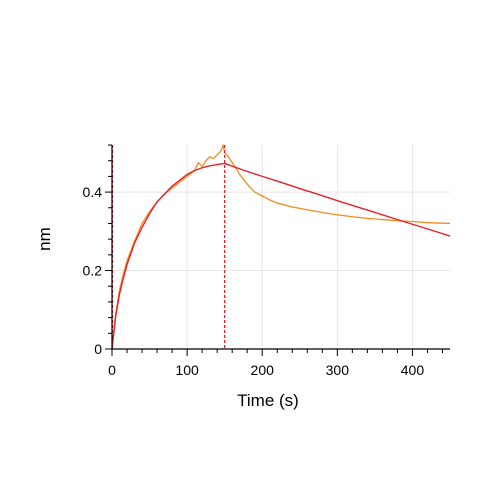  Describe the element at coordinates (98, 349) in the screenshot. I see `y-tick-label-0: 0` at that location.